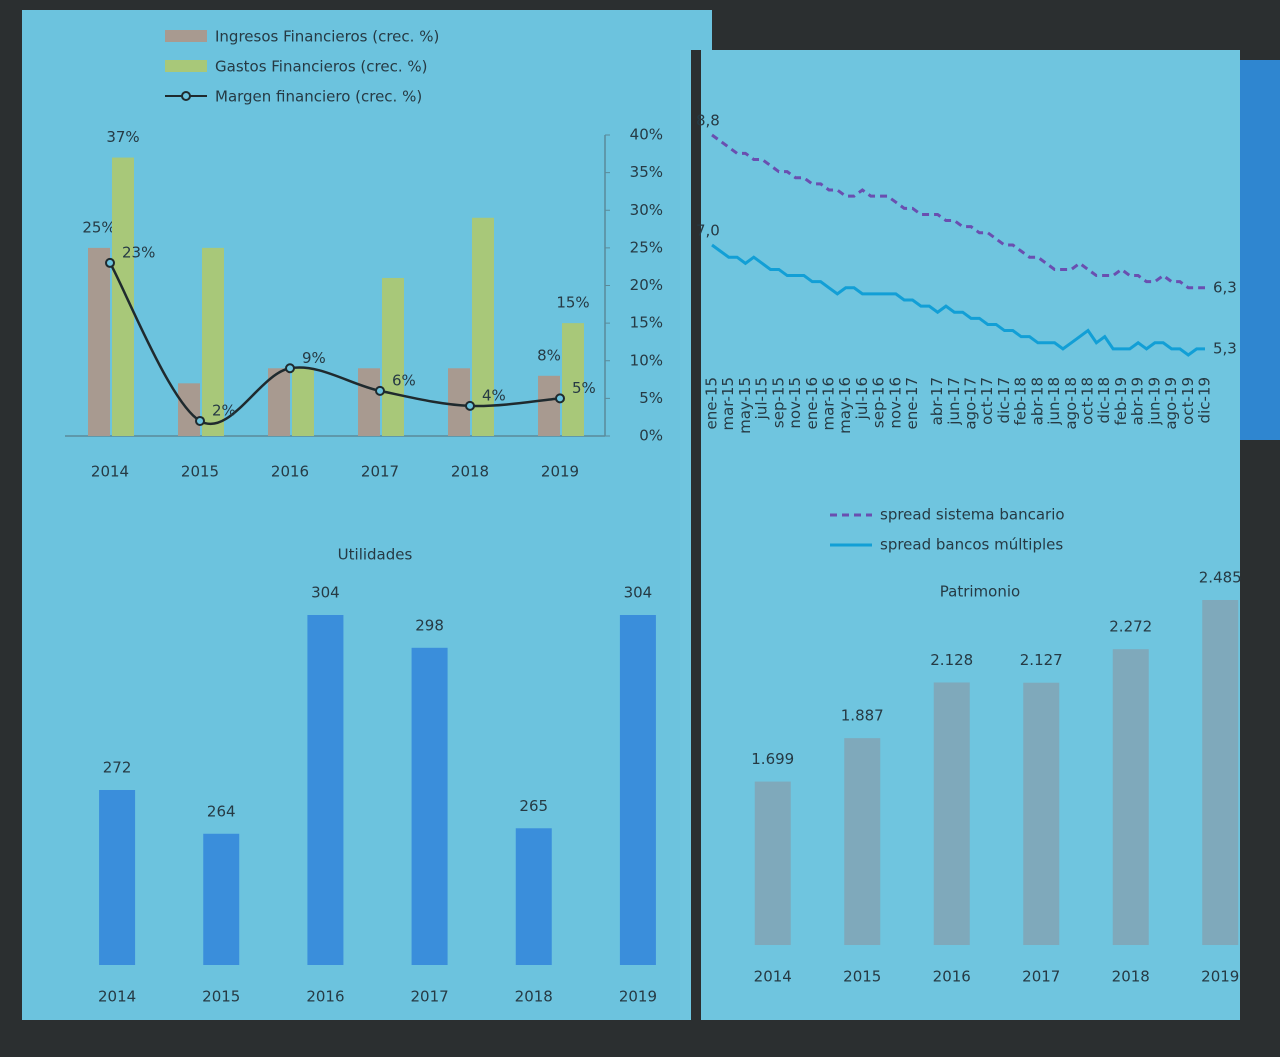  What do you see at coordinates (1088, 401) in the screenshot?
I see `x-tick-label: oct-18` at bounding box center [1088, 401].